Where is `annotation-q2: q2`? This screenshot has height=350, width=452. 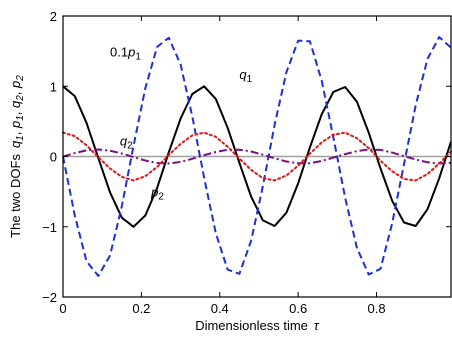 annotation-q2: q2 is located at coordinates (126, 142).